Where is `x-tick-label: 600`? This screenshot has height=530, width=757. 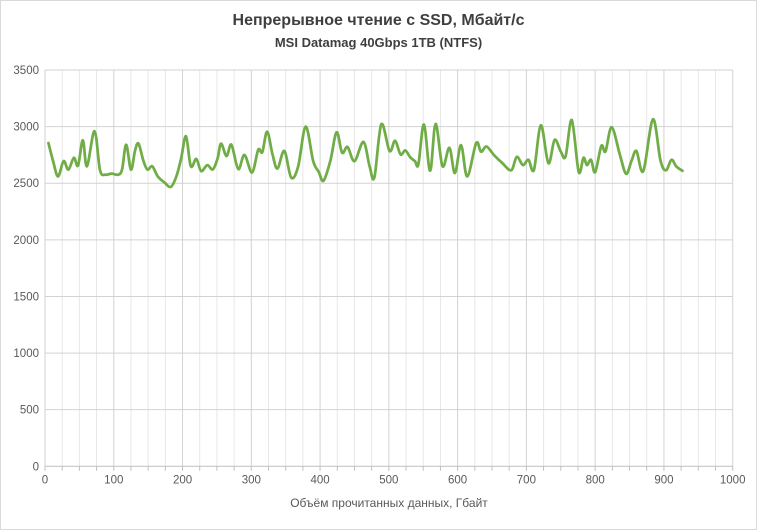
x-tick-label: 600 is located at coordinates (457, 480).